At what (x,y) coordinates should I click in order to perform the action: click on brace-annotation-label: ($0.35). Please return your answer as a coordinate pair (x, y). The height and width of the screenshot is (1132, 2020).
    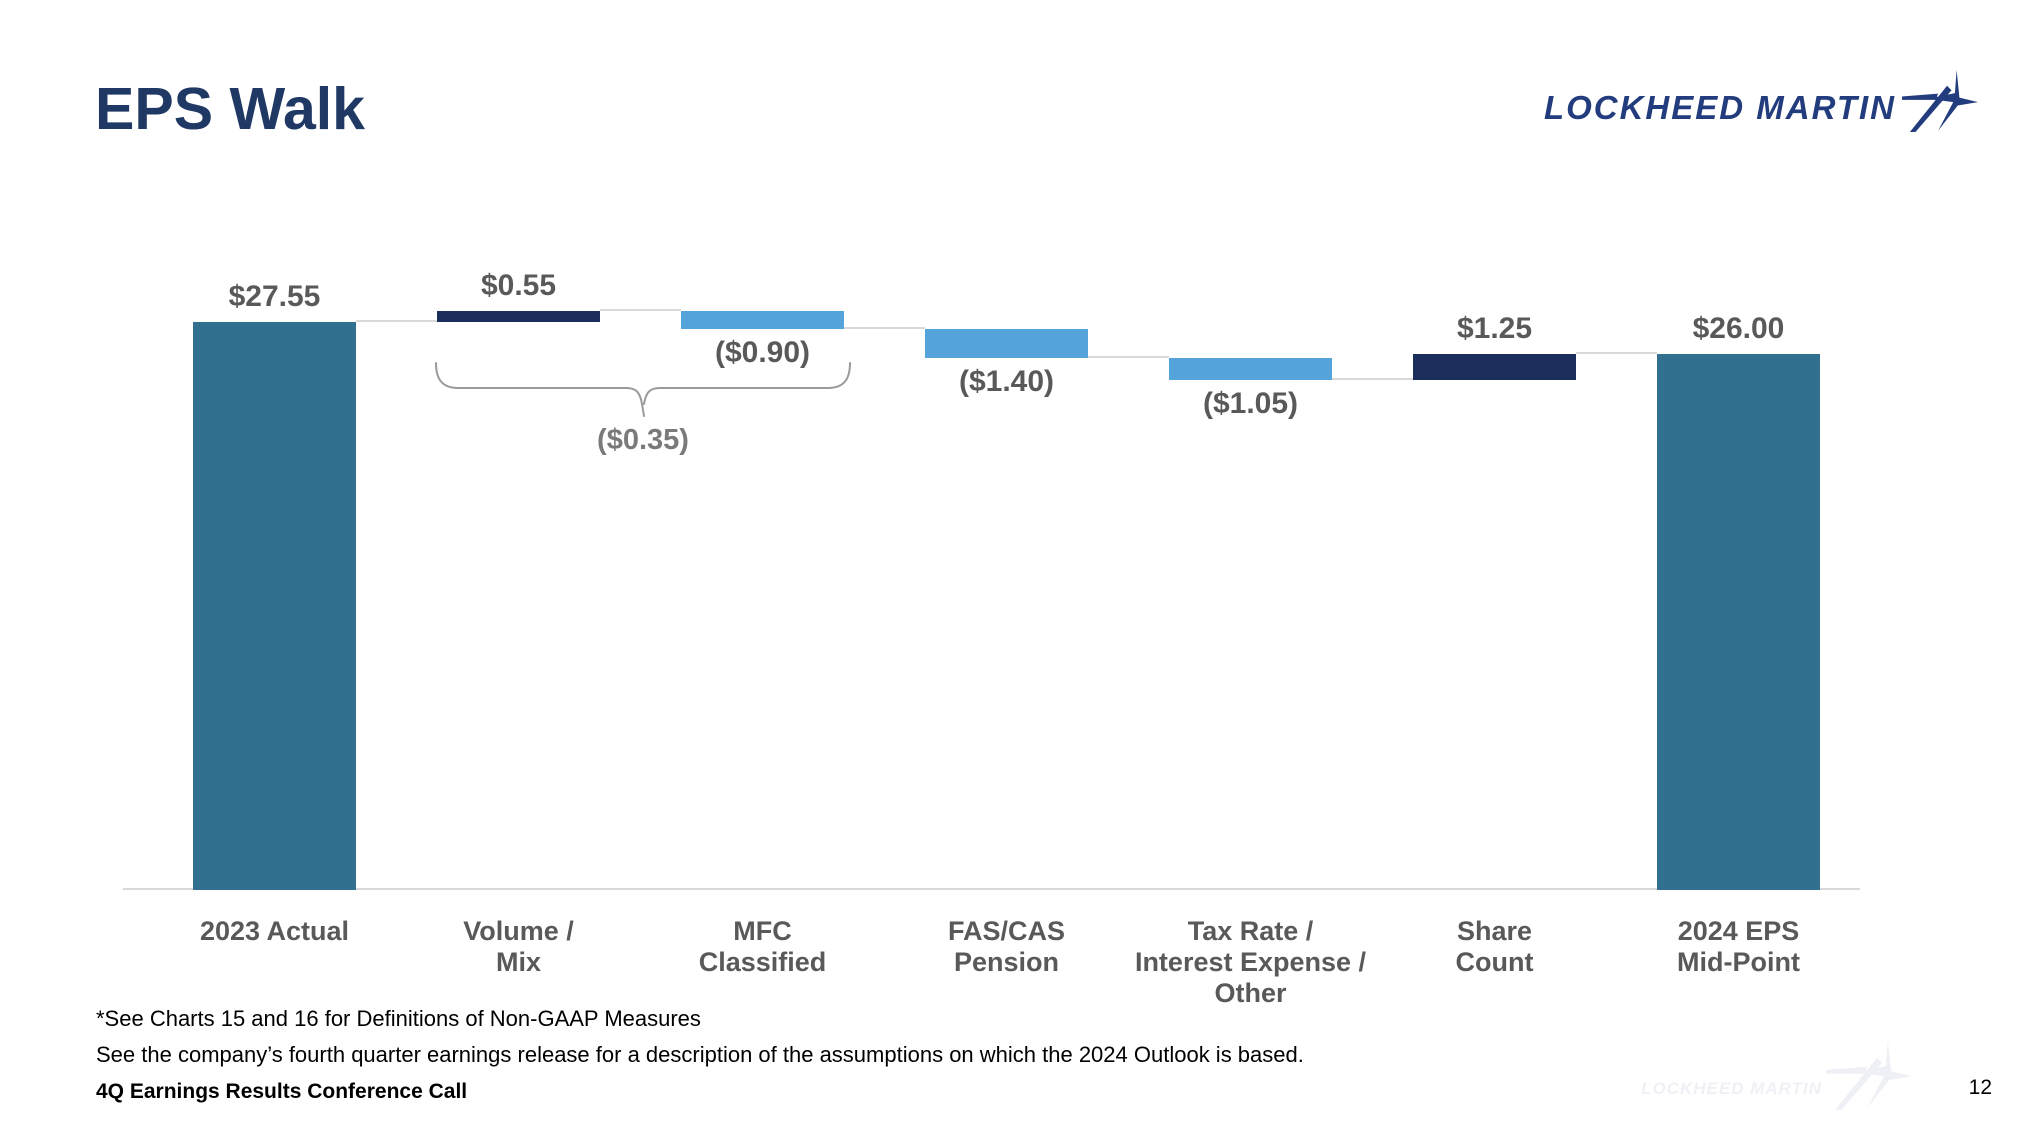
    Looking at the image, I should click on (643, 440).